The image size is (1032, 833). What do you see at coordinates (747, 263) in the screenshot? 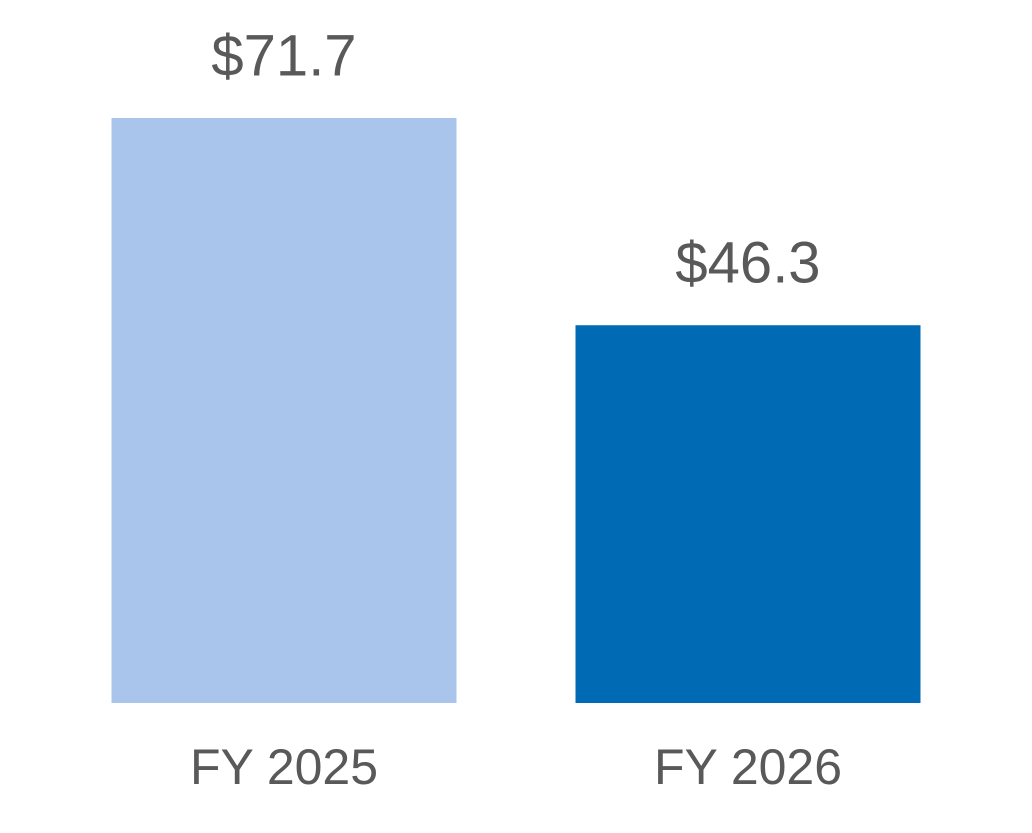
I see `value-label: $46.3` at bounding box center [747, 263].